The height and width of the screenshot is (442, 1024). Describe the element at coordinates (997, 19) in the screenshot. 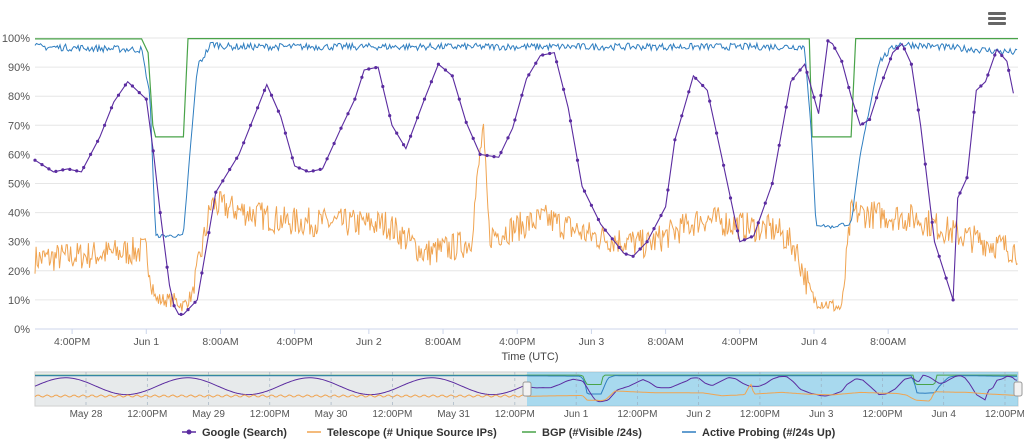

I see `menu-icon` at that location.